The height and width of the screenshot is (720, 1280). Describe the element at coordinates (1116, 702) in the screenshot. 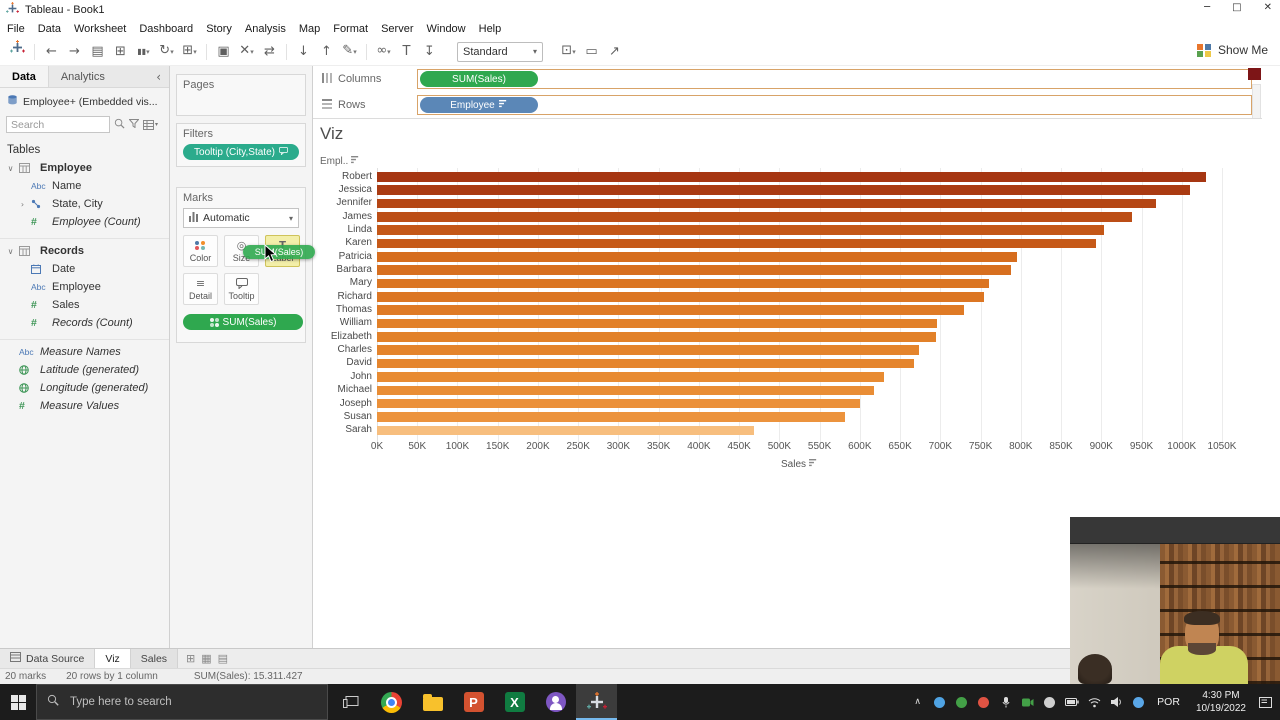

I see `volume-icon` at that location.